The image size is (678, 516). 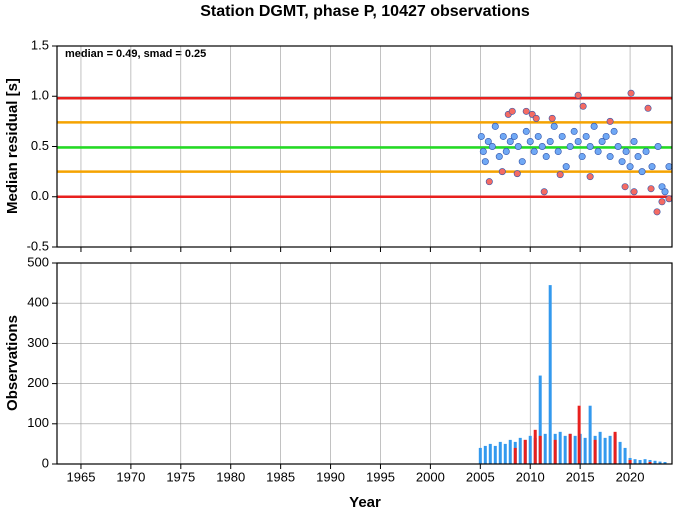 What do you see at coordinates (38, 382) in the screenshot?
I see `y-tick-label: 200` at bounding box center [38, 382].